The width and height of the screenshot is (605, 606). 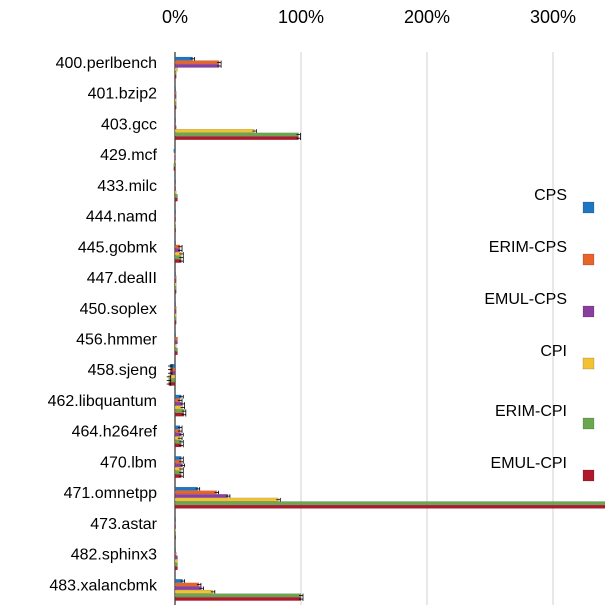 What do you see at coordinates (121, 217) in the screenshot?
I see `category-label: 444.namd` at bounding box center [121, 217].